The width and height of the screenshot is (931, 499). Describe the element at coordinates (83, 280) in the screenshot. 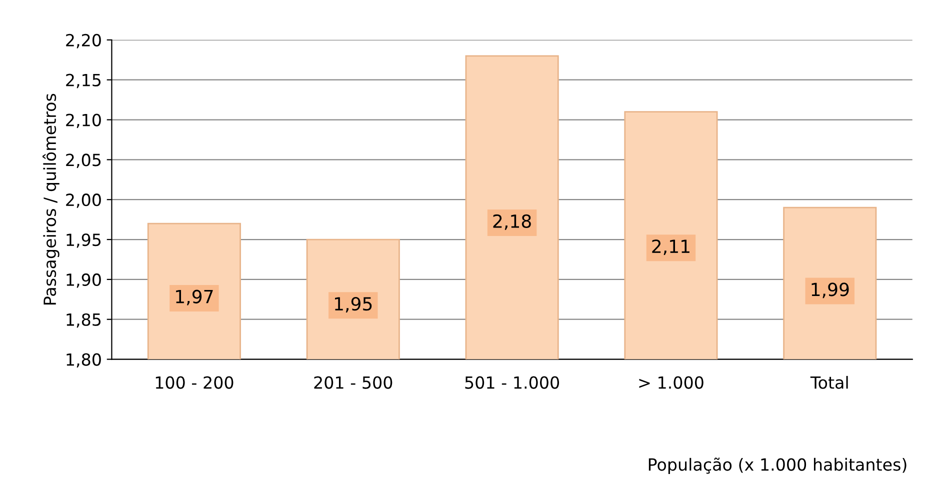

I see `y-tick-label: 1,90` at that location.